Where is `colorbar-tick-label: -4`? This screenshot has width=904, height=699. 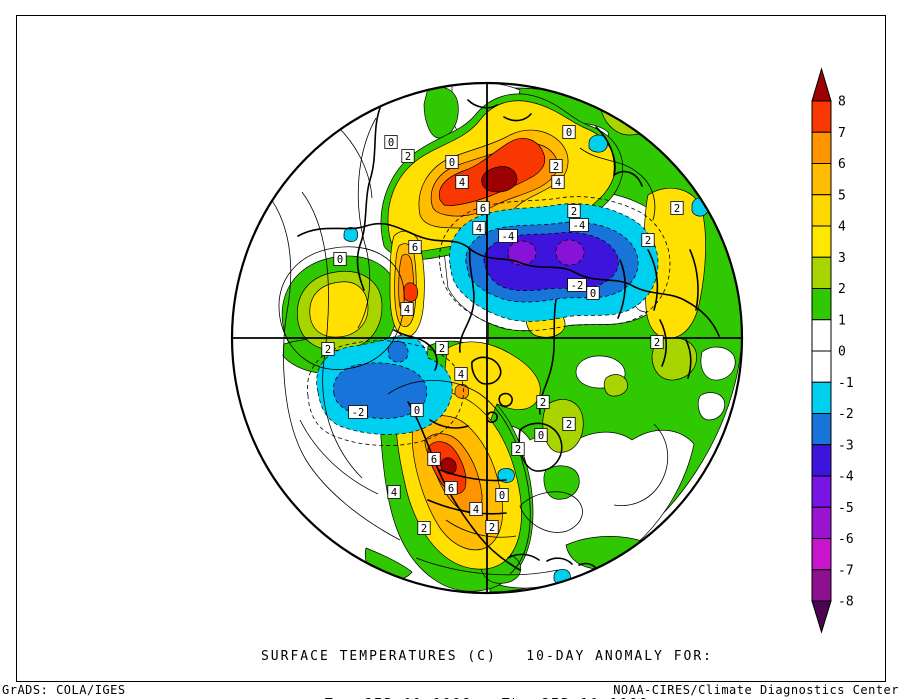 colorbar-tick-label: -4 is located at coordinates (846, 477).